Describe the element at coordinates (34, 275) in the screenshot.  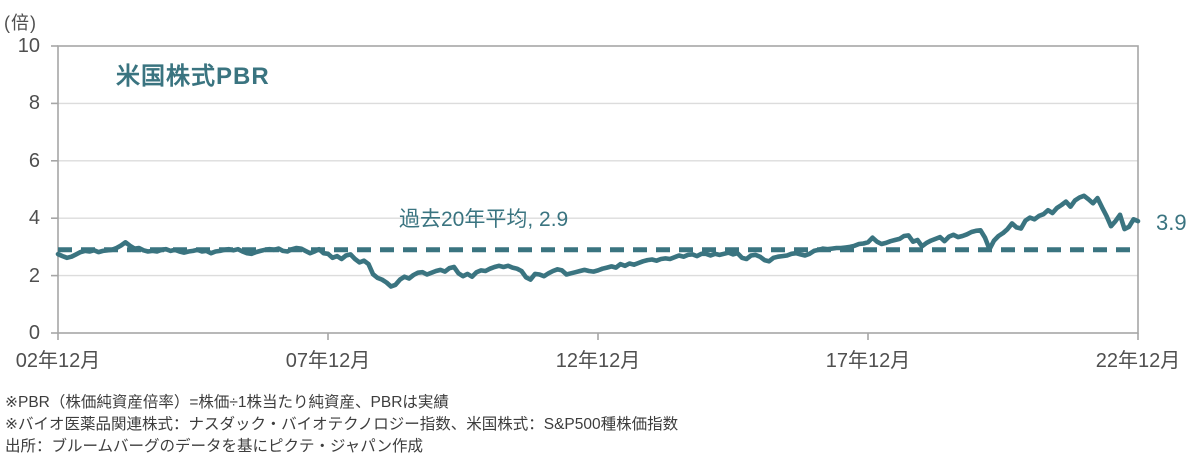
I see `y-tick-label: 2` at that location.